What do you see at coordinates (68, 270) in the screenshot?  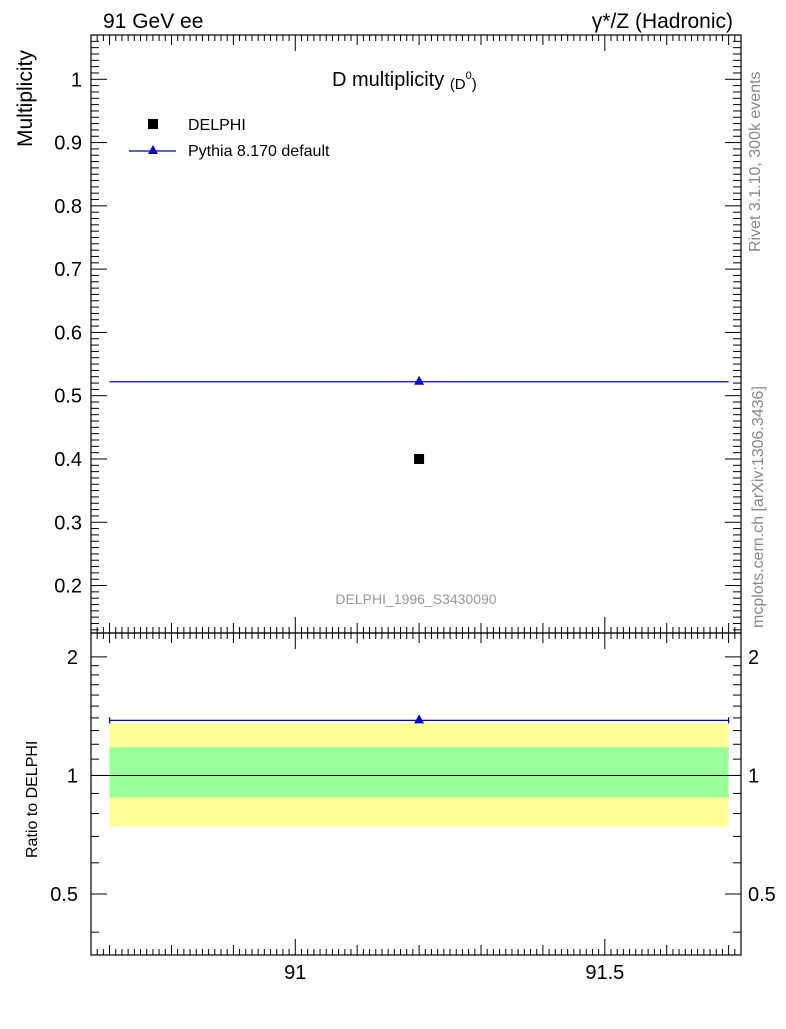 I see `y-tick-label: 0.7` at bounding box center [68, 270].